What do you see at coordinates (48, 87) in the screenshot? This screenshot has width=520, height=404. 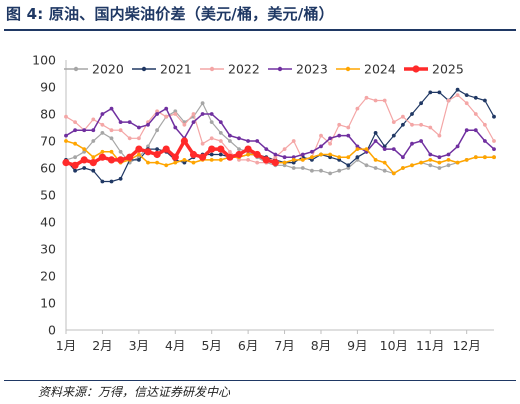 I see `y-tick-label: 90` at bounding box center [48, 87].